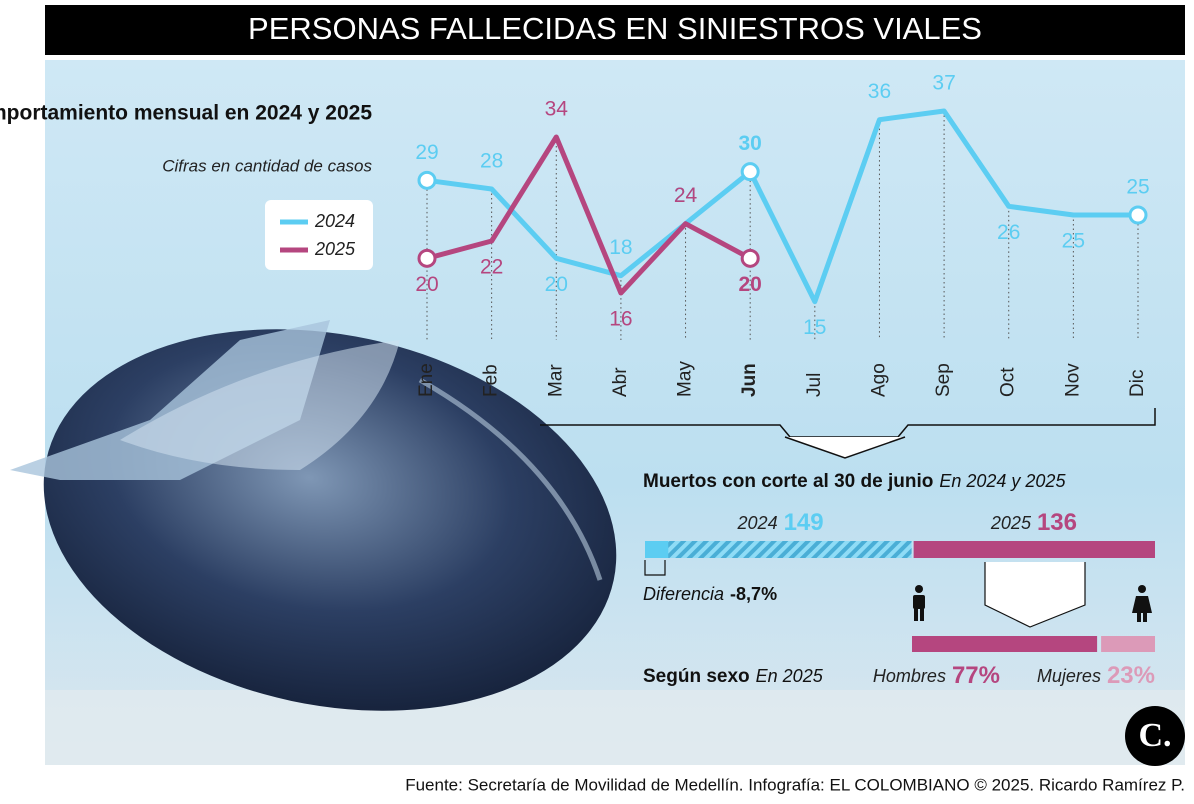 Image resolution: width=1194 pixels, height=804 pixels. Describe the element at coordinates (1131, 675) in the screenshot. I see `sex-value: 23%` at that location.